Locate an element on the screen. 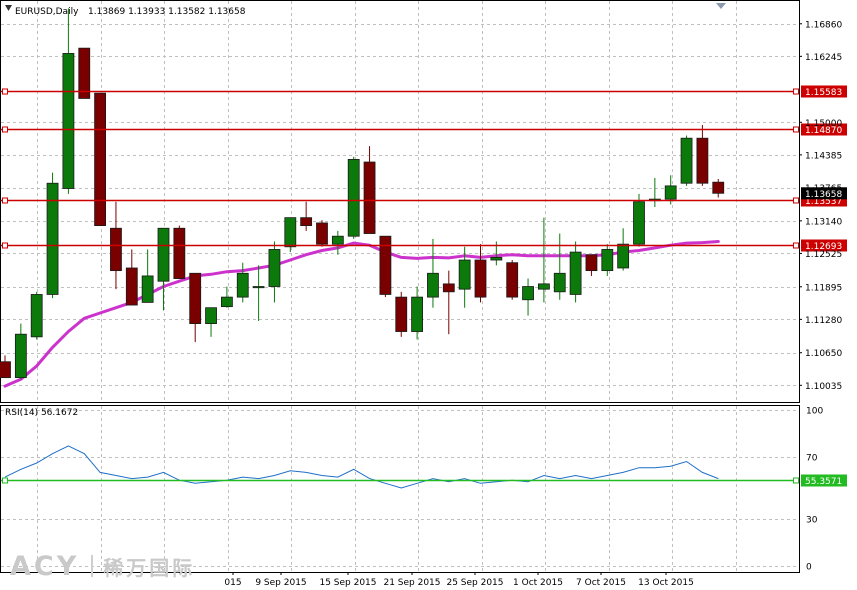 The height and width of the screenshot is (590, 857). rsi-axis-label: 70 is located at coordinates (812, 458).